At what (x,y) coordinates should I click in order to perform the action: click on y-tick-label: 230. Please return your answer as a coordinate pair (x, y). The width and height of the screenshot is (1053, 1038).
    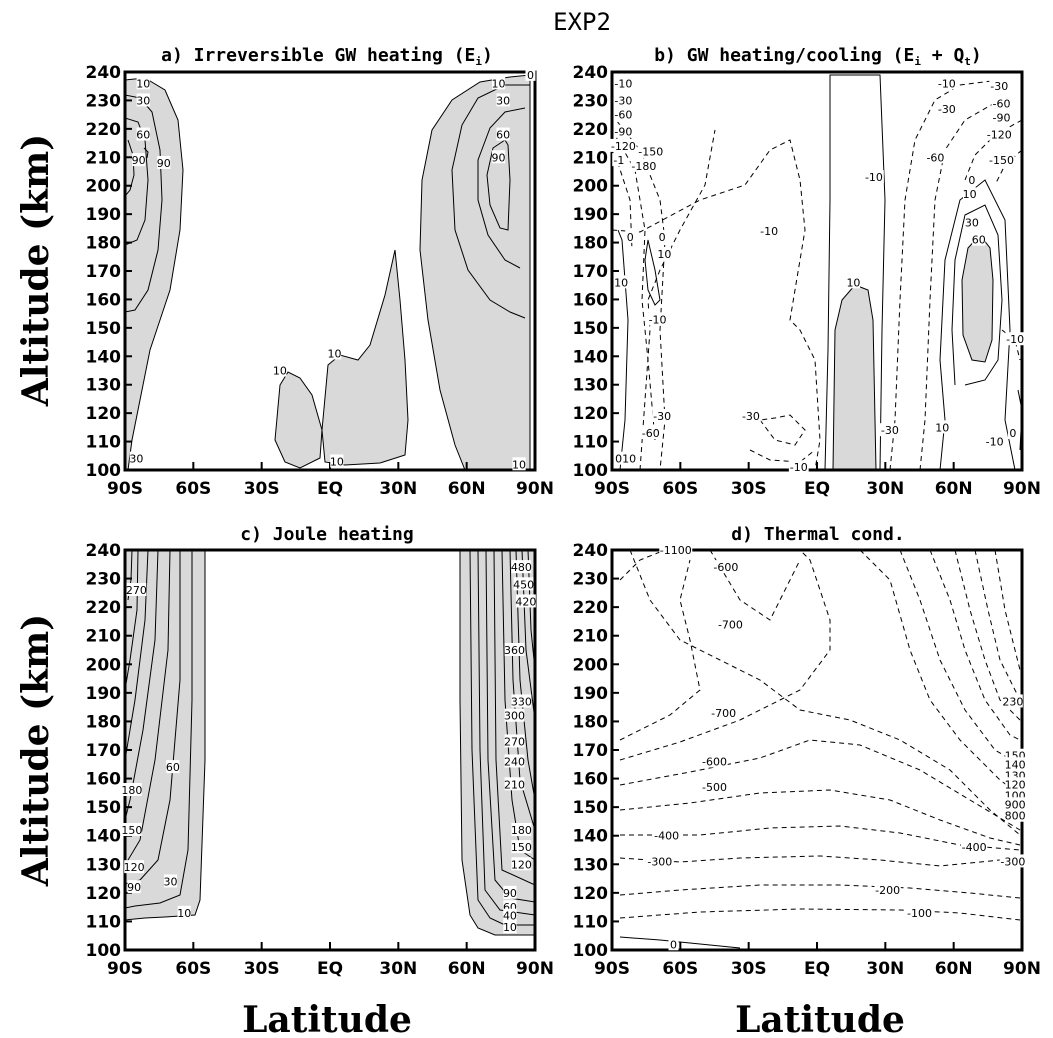
    Looking at the image, I should click on (104, 580).